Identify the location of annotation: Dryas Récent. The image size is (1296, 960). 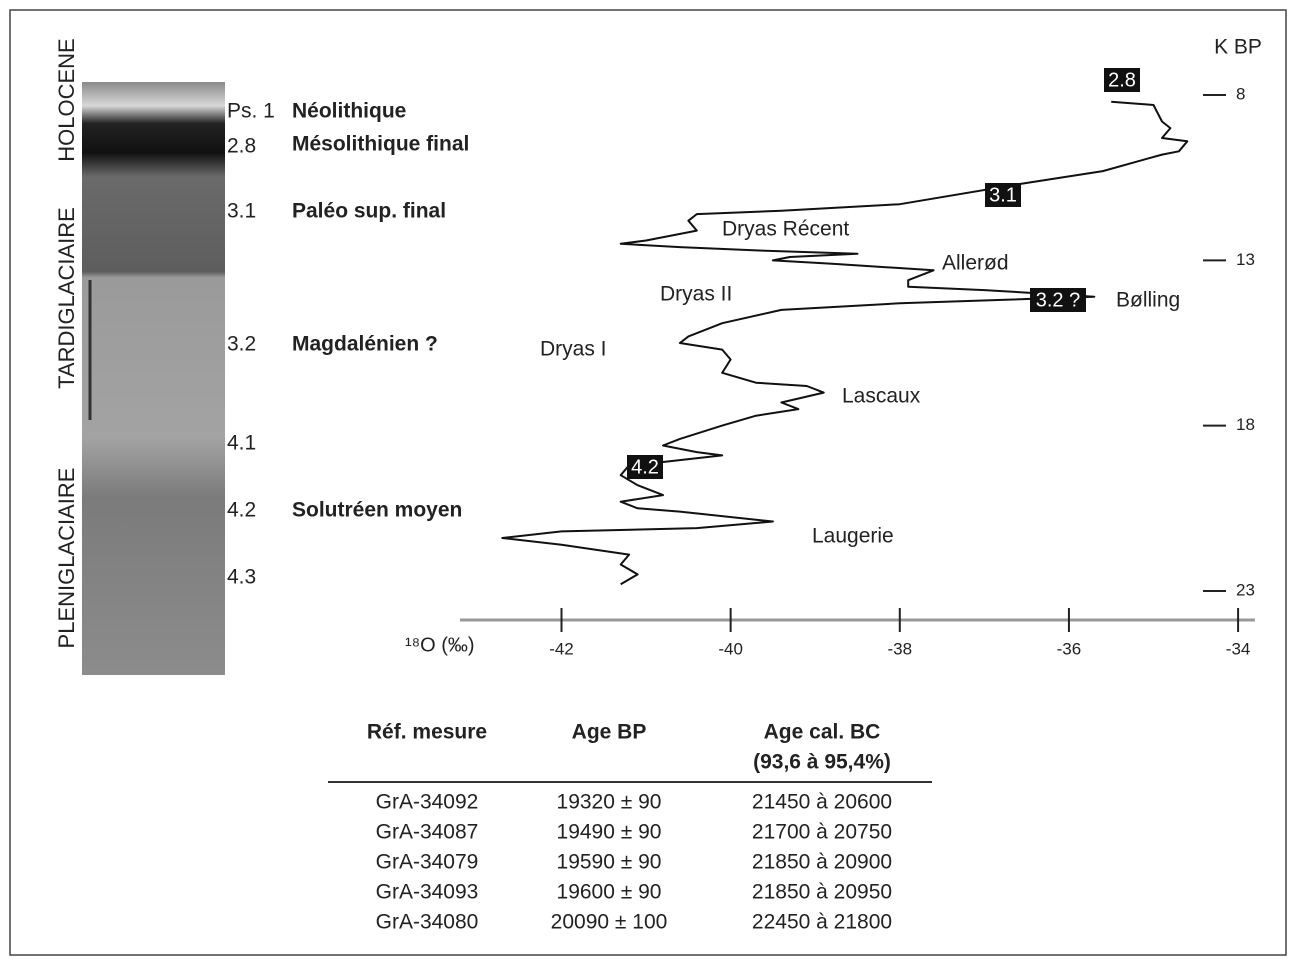
(785, 229).